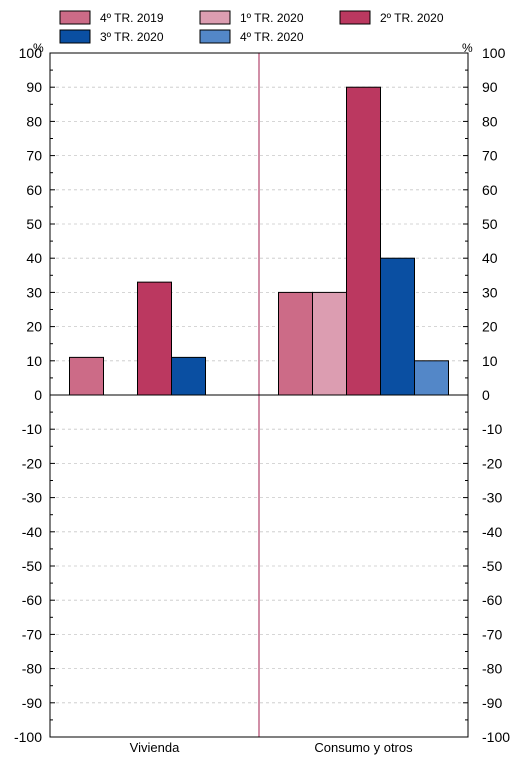 The width and height of the screenshot is (513, 757). Describe the element at coordinates (363, 747) in the screenshot. I see `category-label: Consumo y otros` at that location.